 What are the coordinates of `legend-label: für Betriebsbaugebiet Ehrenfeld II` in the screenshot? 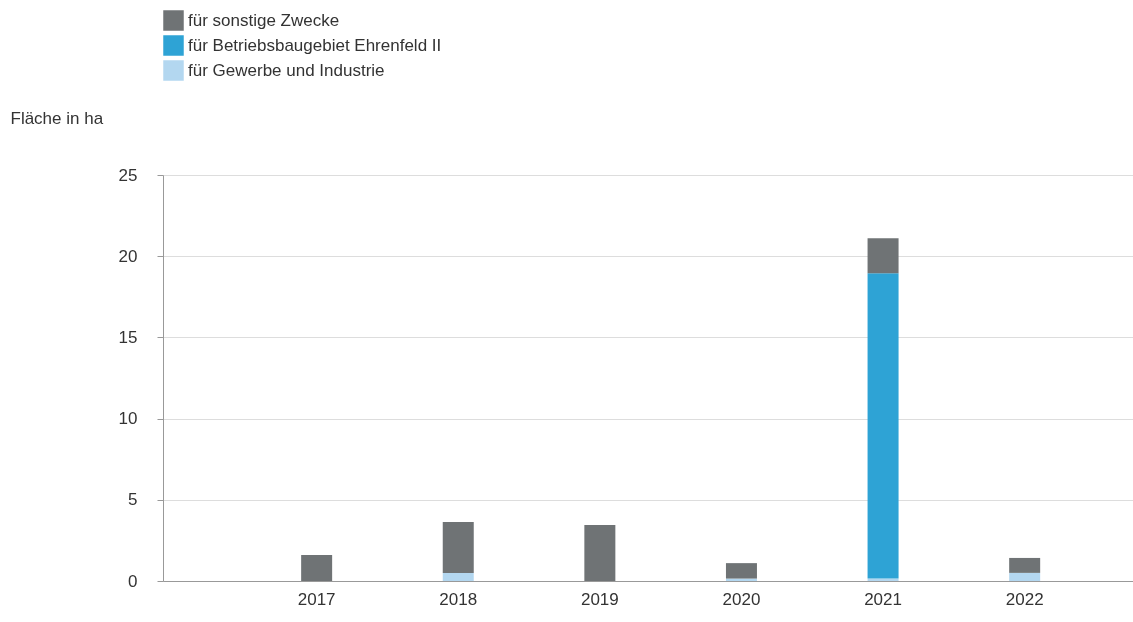 It's located at (315, 45).